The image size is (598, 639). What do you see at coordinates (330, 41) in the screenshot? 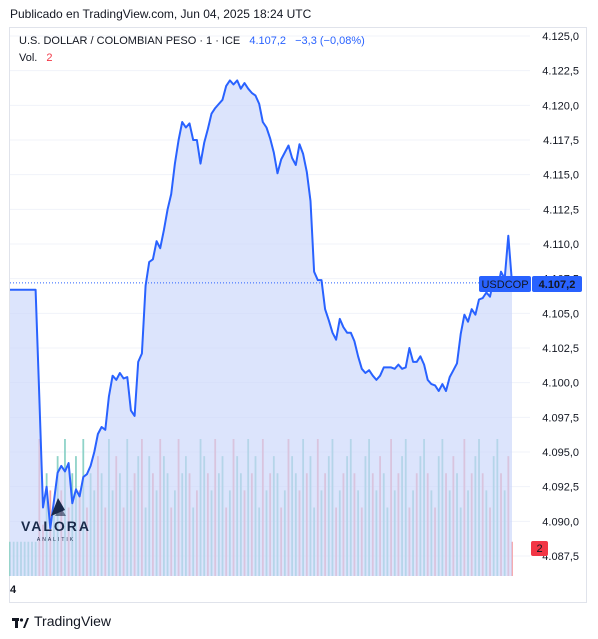
I see `legend-change: −3,3 (−0,08%)` at bounding box center [330, 41].